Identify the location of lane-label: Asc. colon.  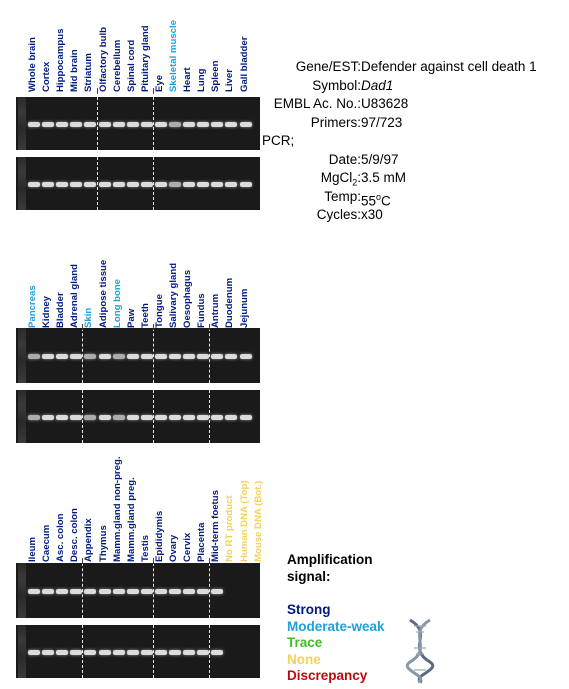
(61, 537).